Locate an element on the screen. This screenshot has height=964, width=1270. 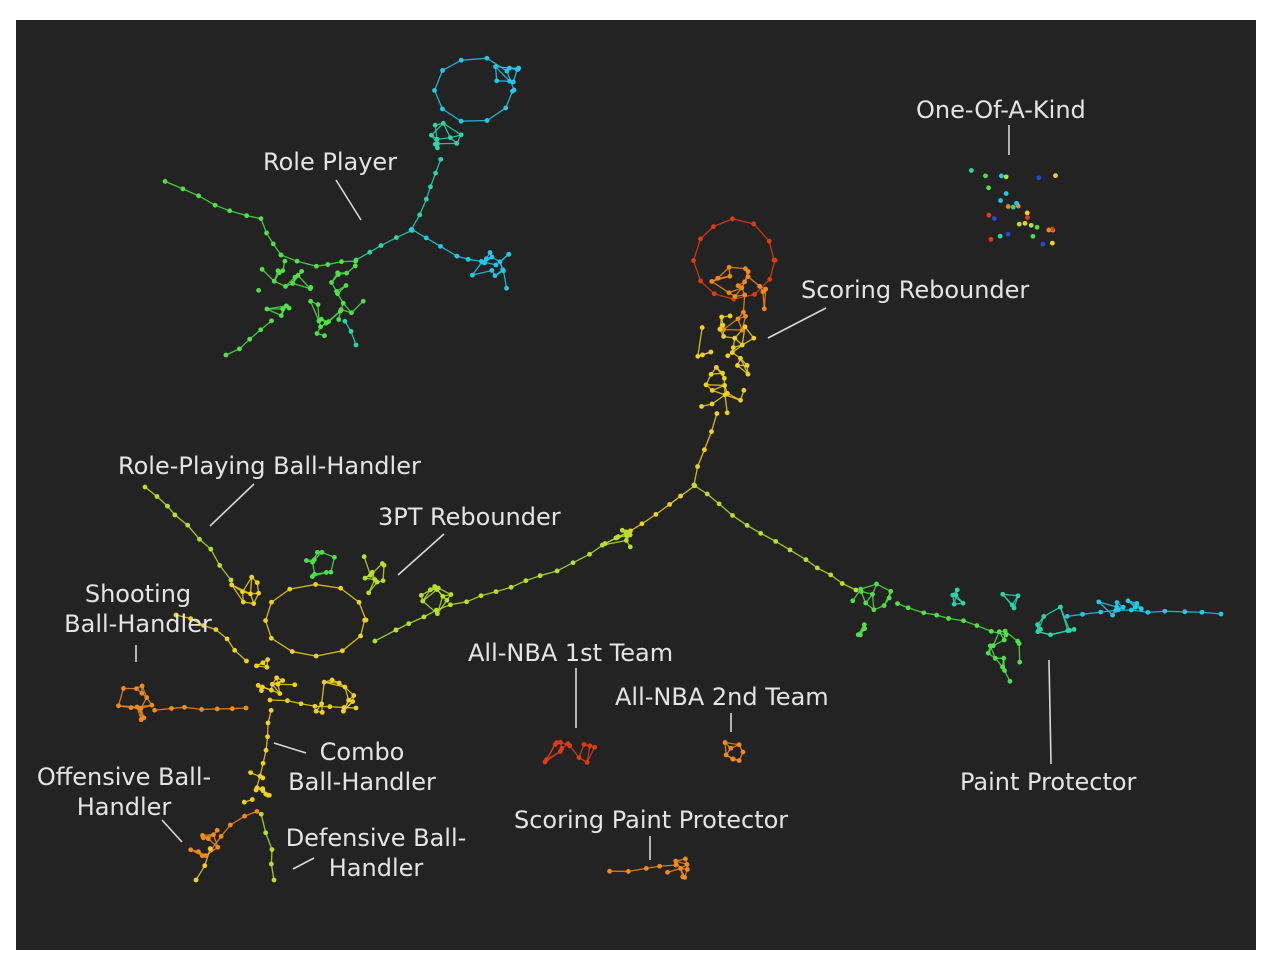
label-defensive-ball-handler-line1: Defensive Ball- is located at coordinates (376, 838).